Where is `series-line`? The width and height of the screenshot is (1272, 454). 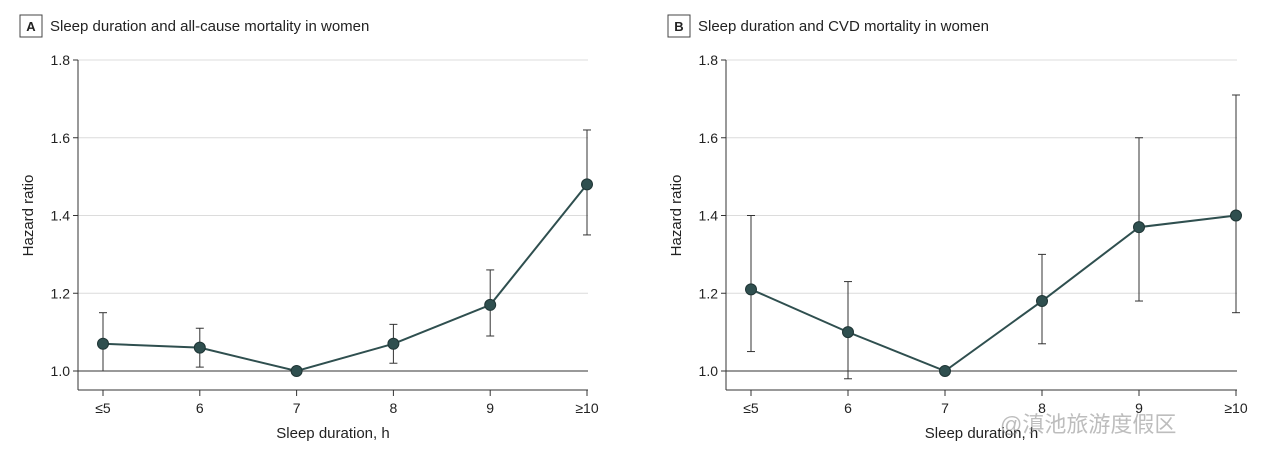
series-line is located at coordinates (993, 293).